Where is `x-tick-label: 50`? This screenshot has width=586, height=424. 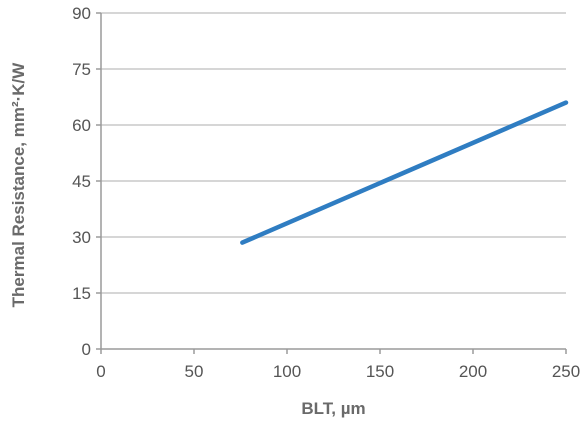 x-tick-label: 50 is located at coordinates (194, 371).